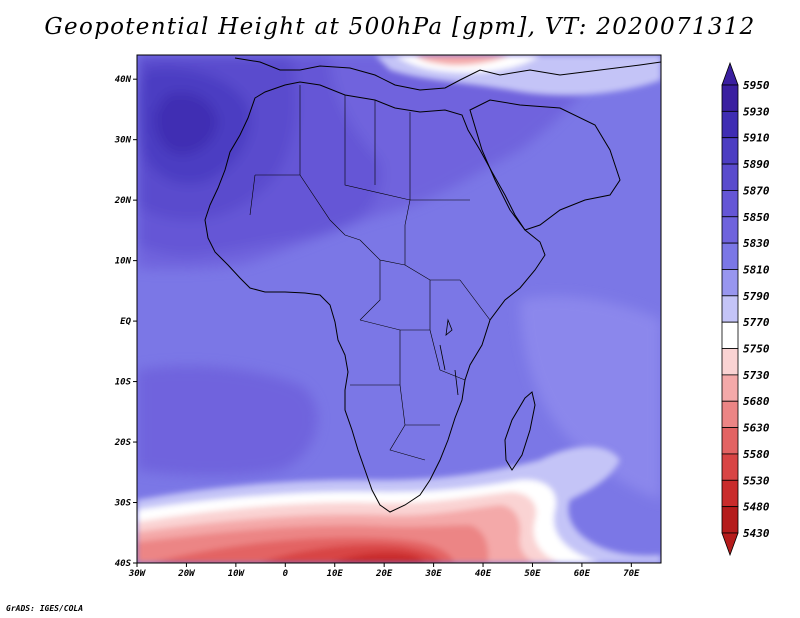 This screenshot has width=800, height=618. Describe the element at coordinates (756, 138) in the screenshot. I see `colorbar-level-label: 5910` at that location.